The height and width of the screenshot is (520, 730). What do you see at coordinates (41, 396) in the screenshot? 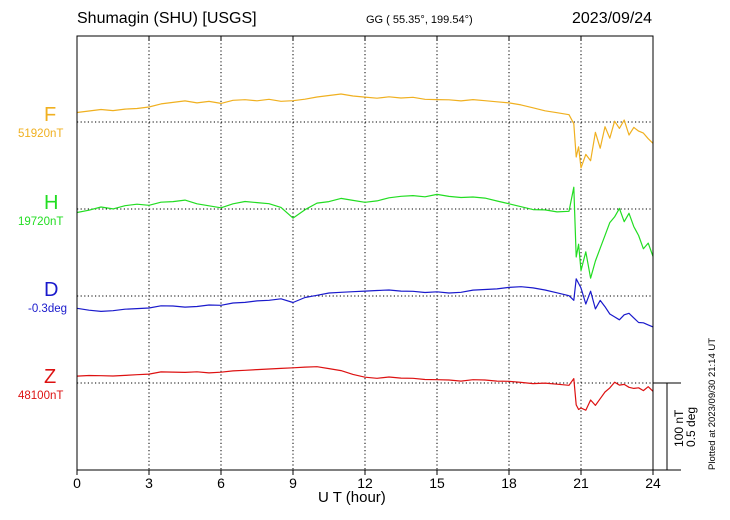
I see `baseline-Z: 48100nT` at bounding box center [41, 396].